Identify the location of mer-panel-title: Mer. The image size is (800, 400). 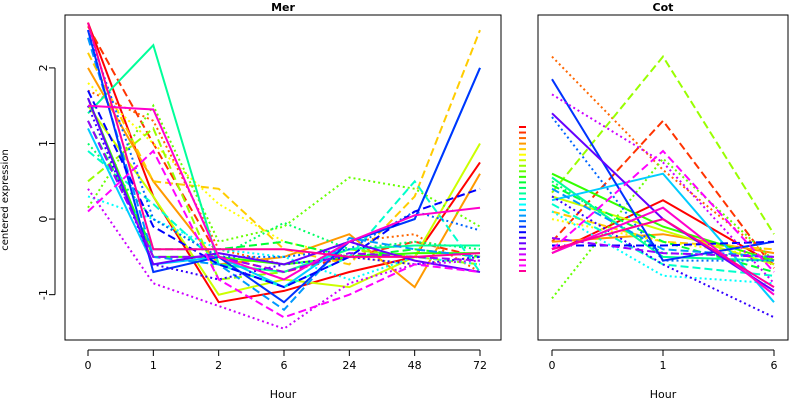
(283, 7).